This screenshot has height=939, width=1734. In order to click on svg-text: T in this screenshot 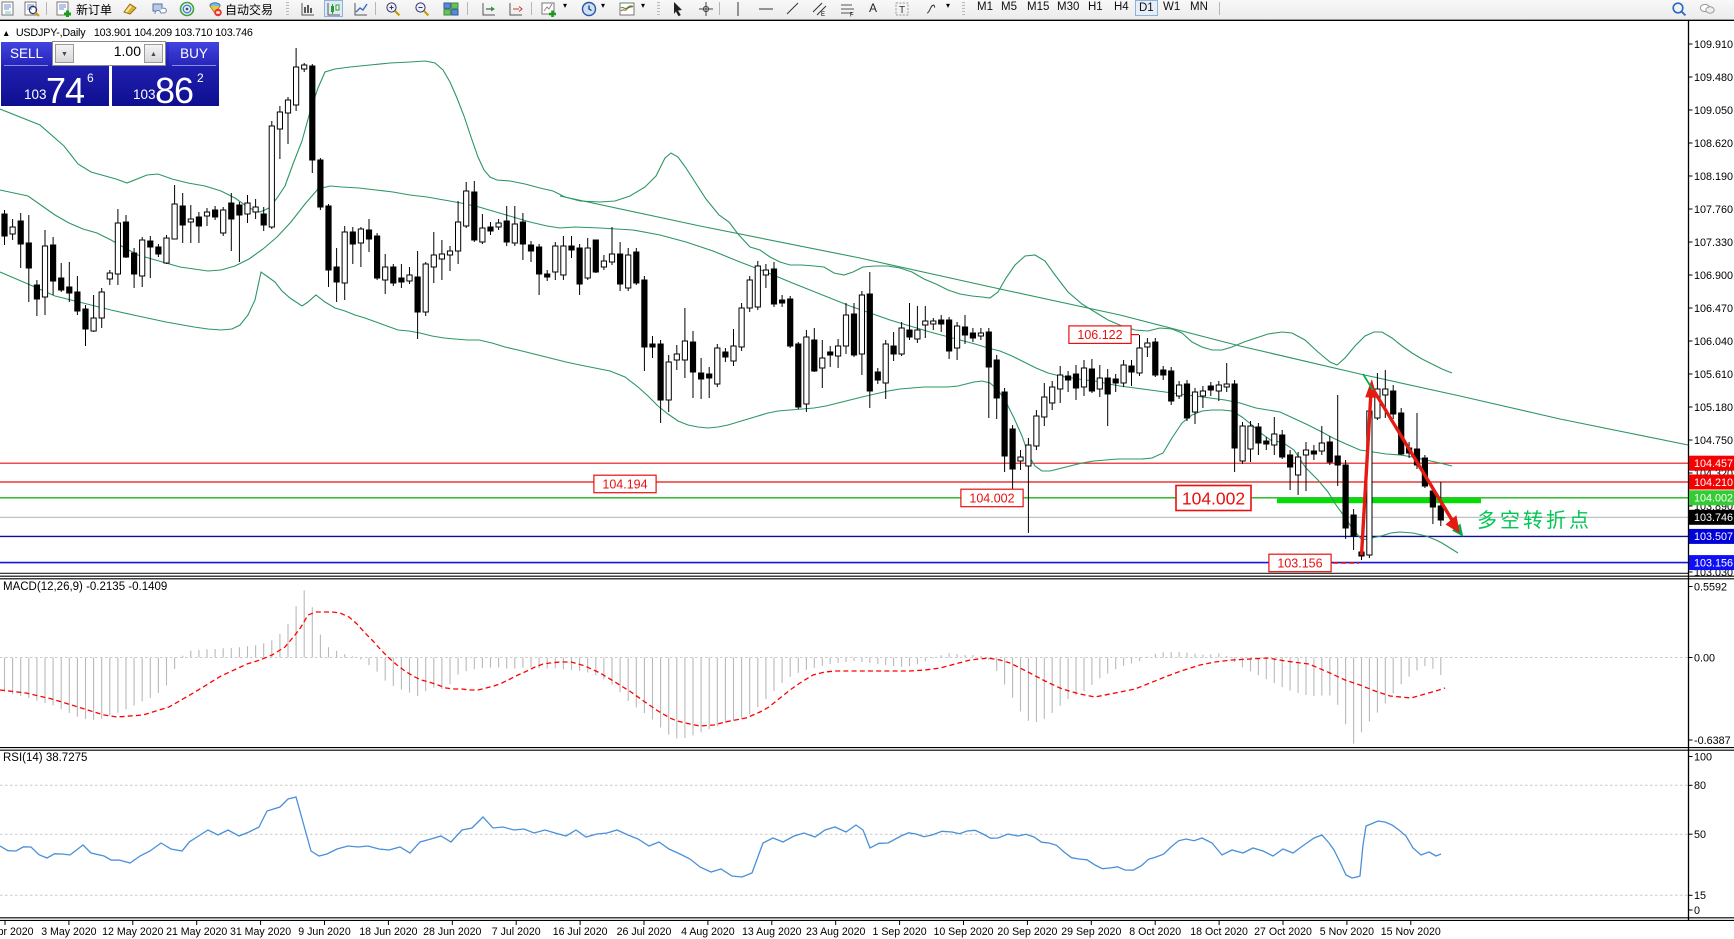, I will do `click(902, 10)`.